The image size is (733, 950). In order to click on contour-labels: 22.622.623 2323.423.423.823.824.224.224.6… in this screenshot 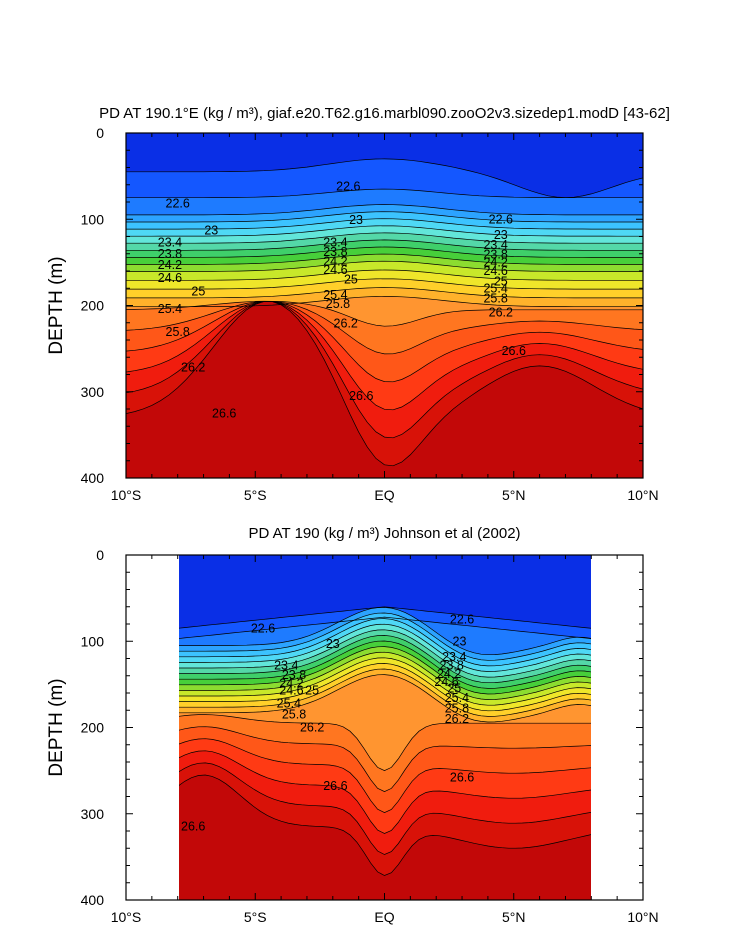, I will do `click(327, 723)`.